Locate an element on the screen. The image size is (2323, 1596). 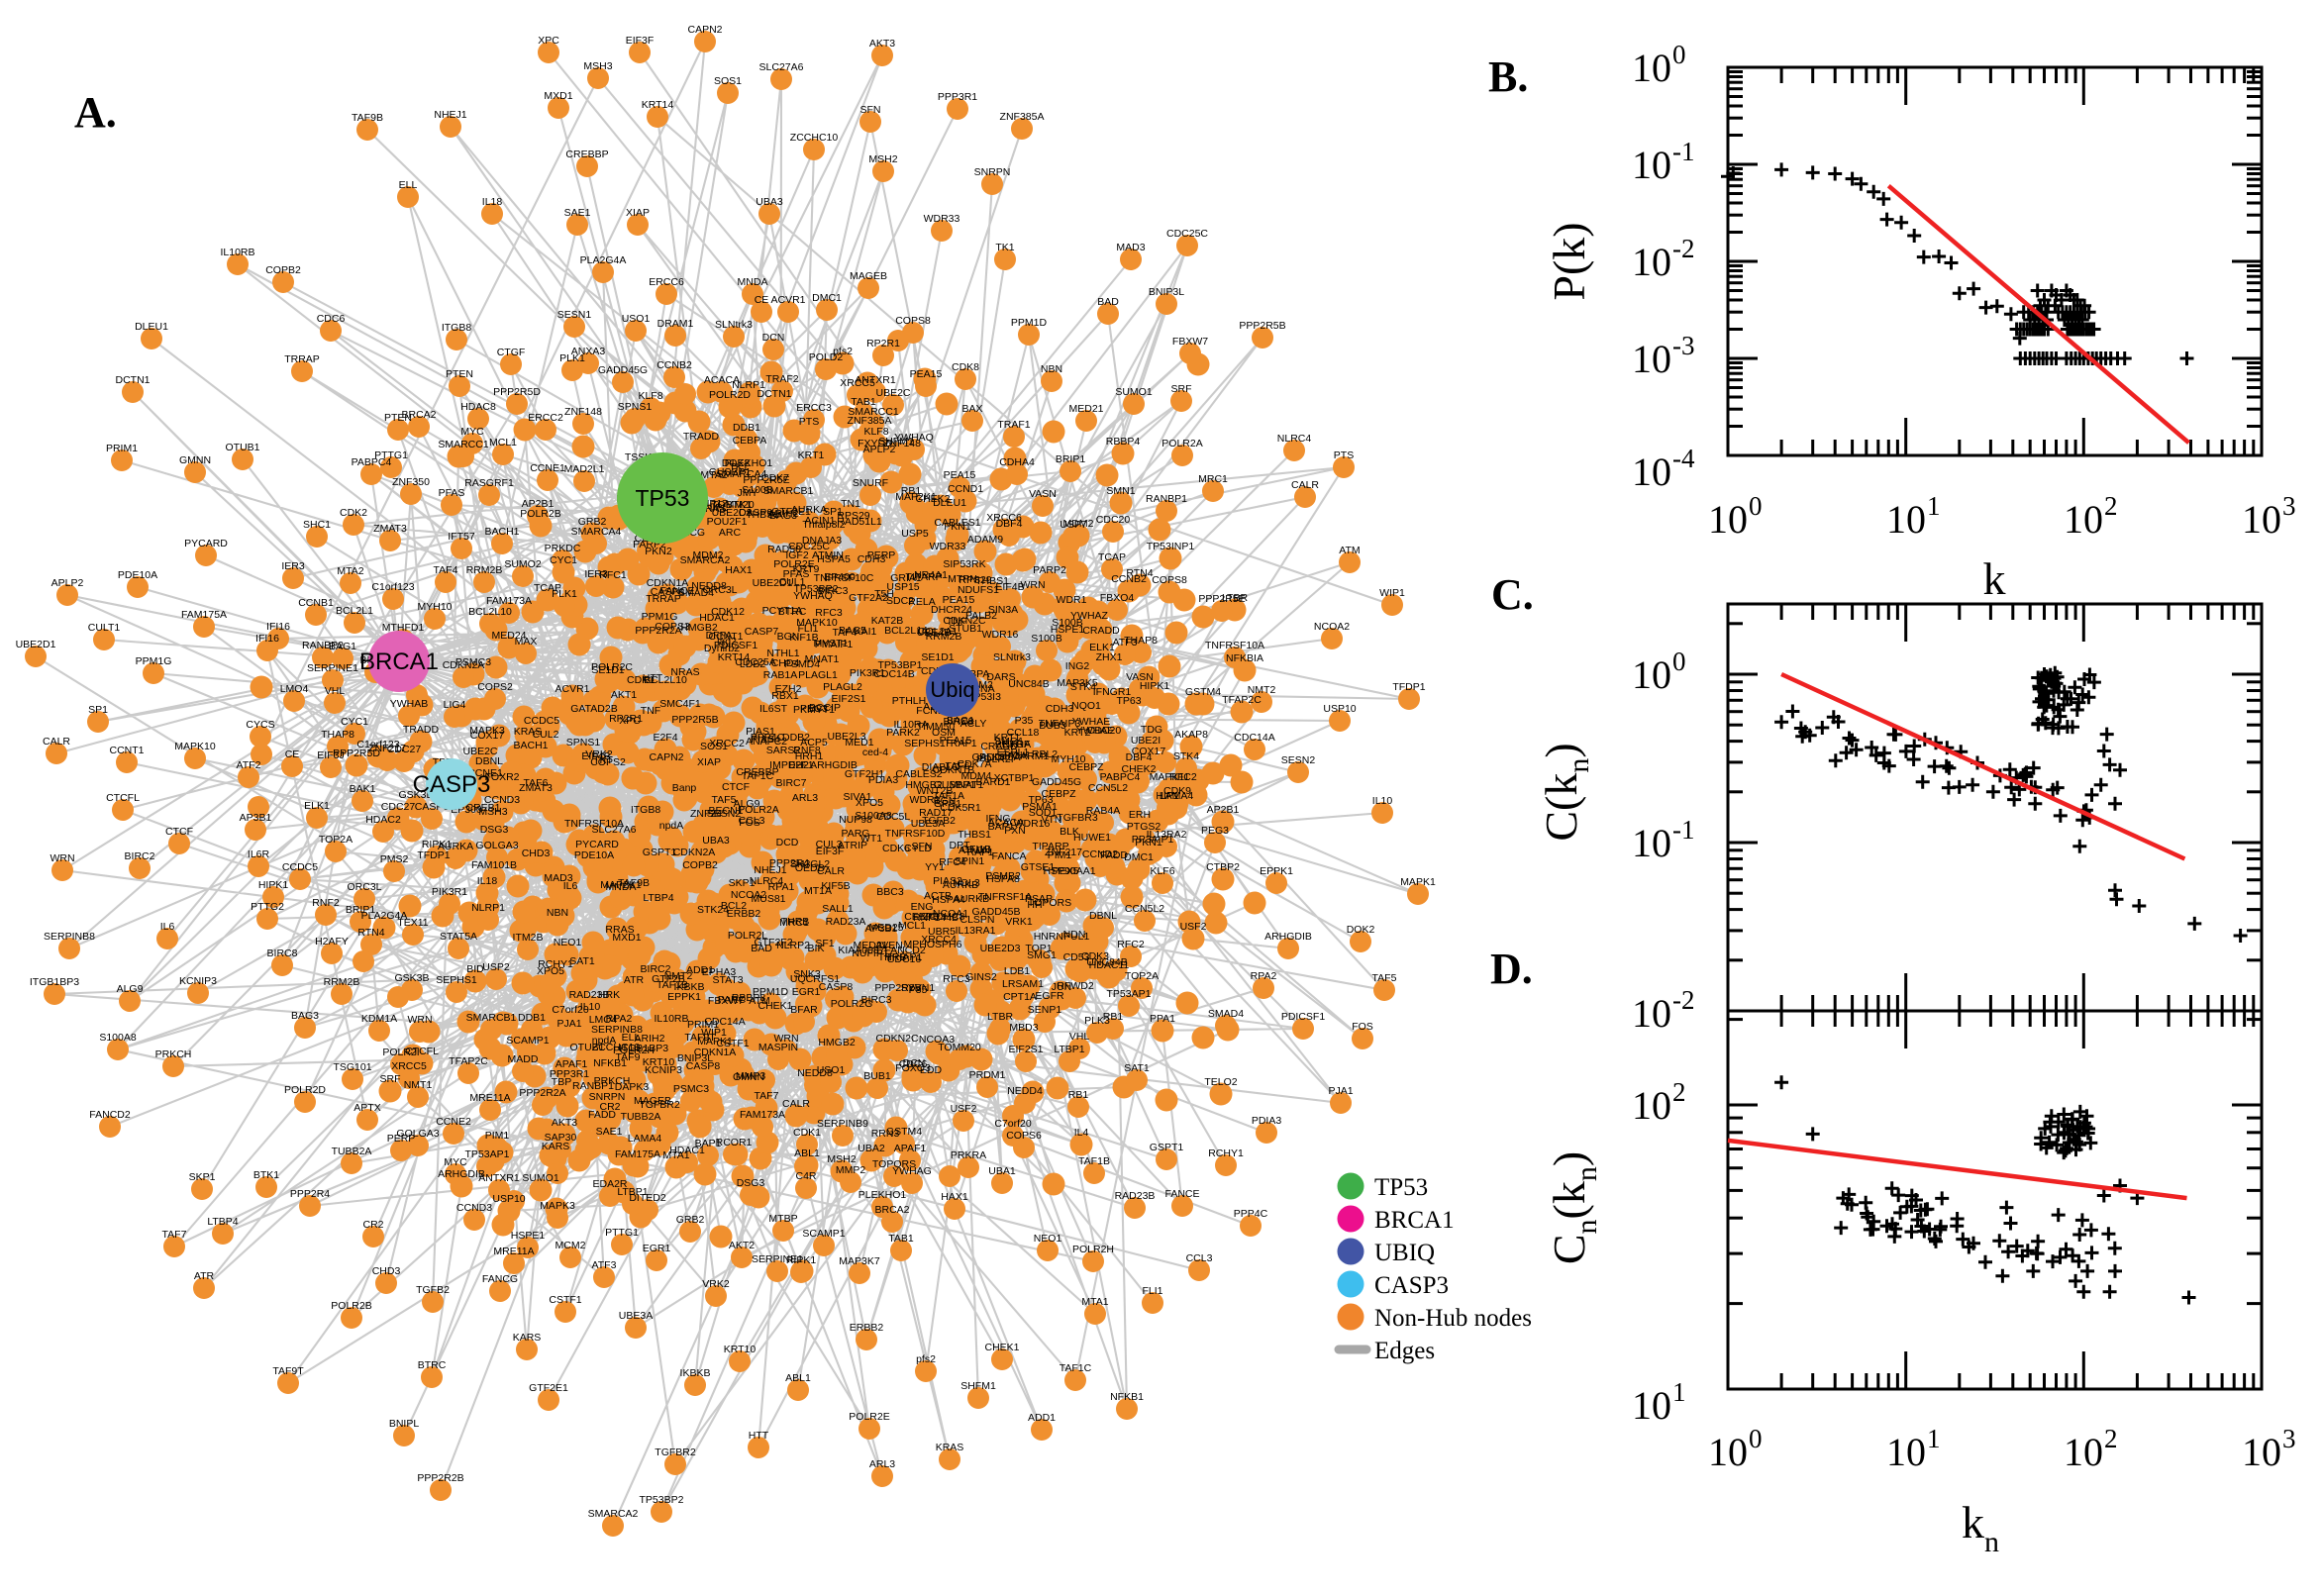
svg-text: YWHAB is located at coordinates (409, 704).